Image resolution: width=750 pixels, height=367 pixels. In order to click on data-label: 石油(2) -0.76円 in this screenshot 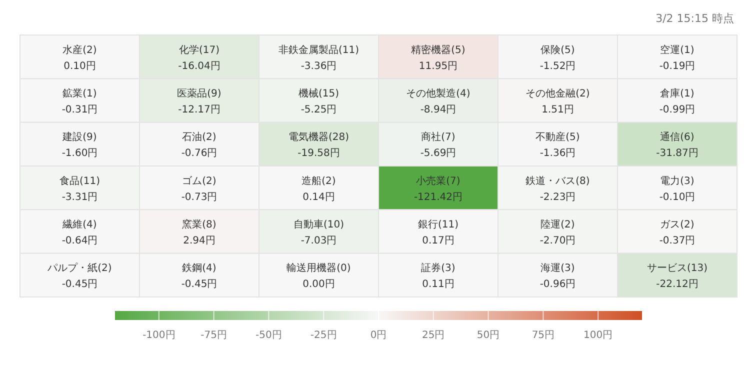, I will do `click(199, 145)`.